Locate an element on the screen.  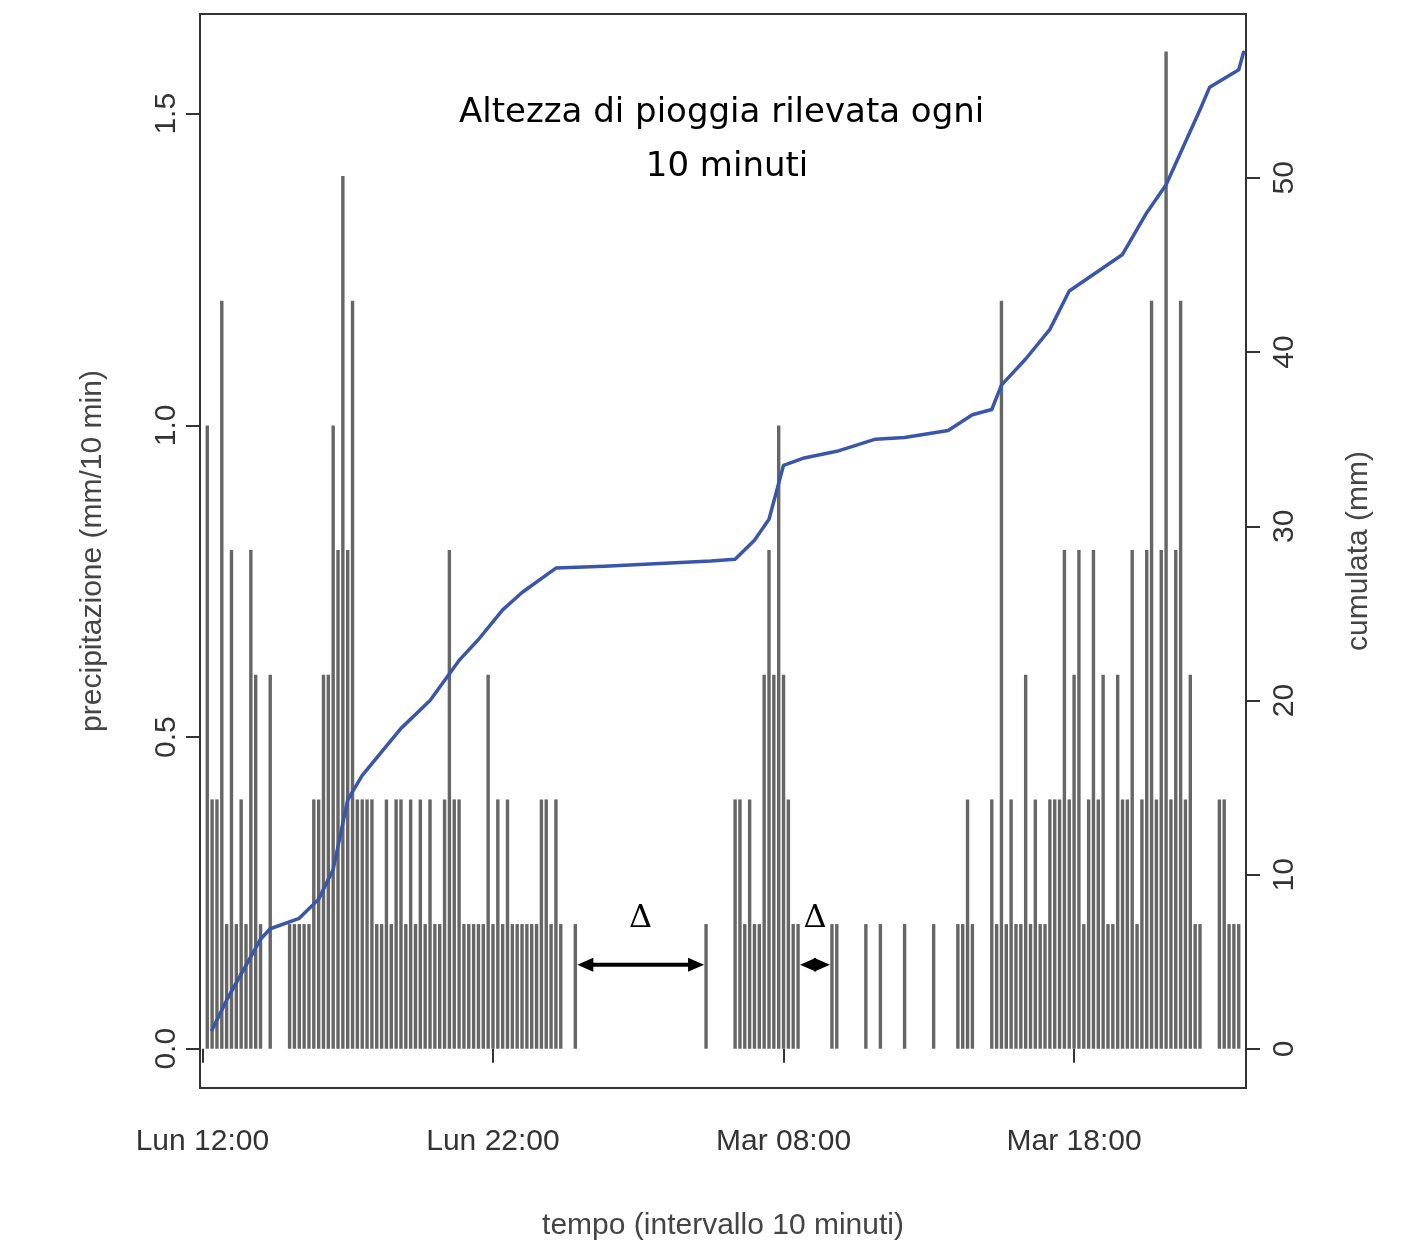
x-tick-label: Mar 08:00 is located at coordinates (783, 1139).